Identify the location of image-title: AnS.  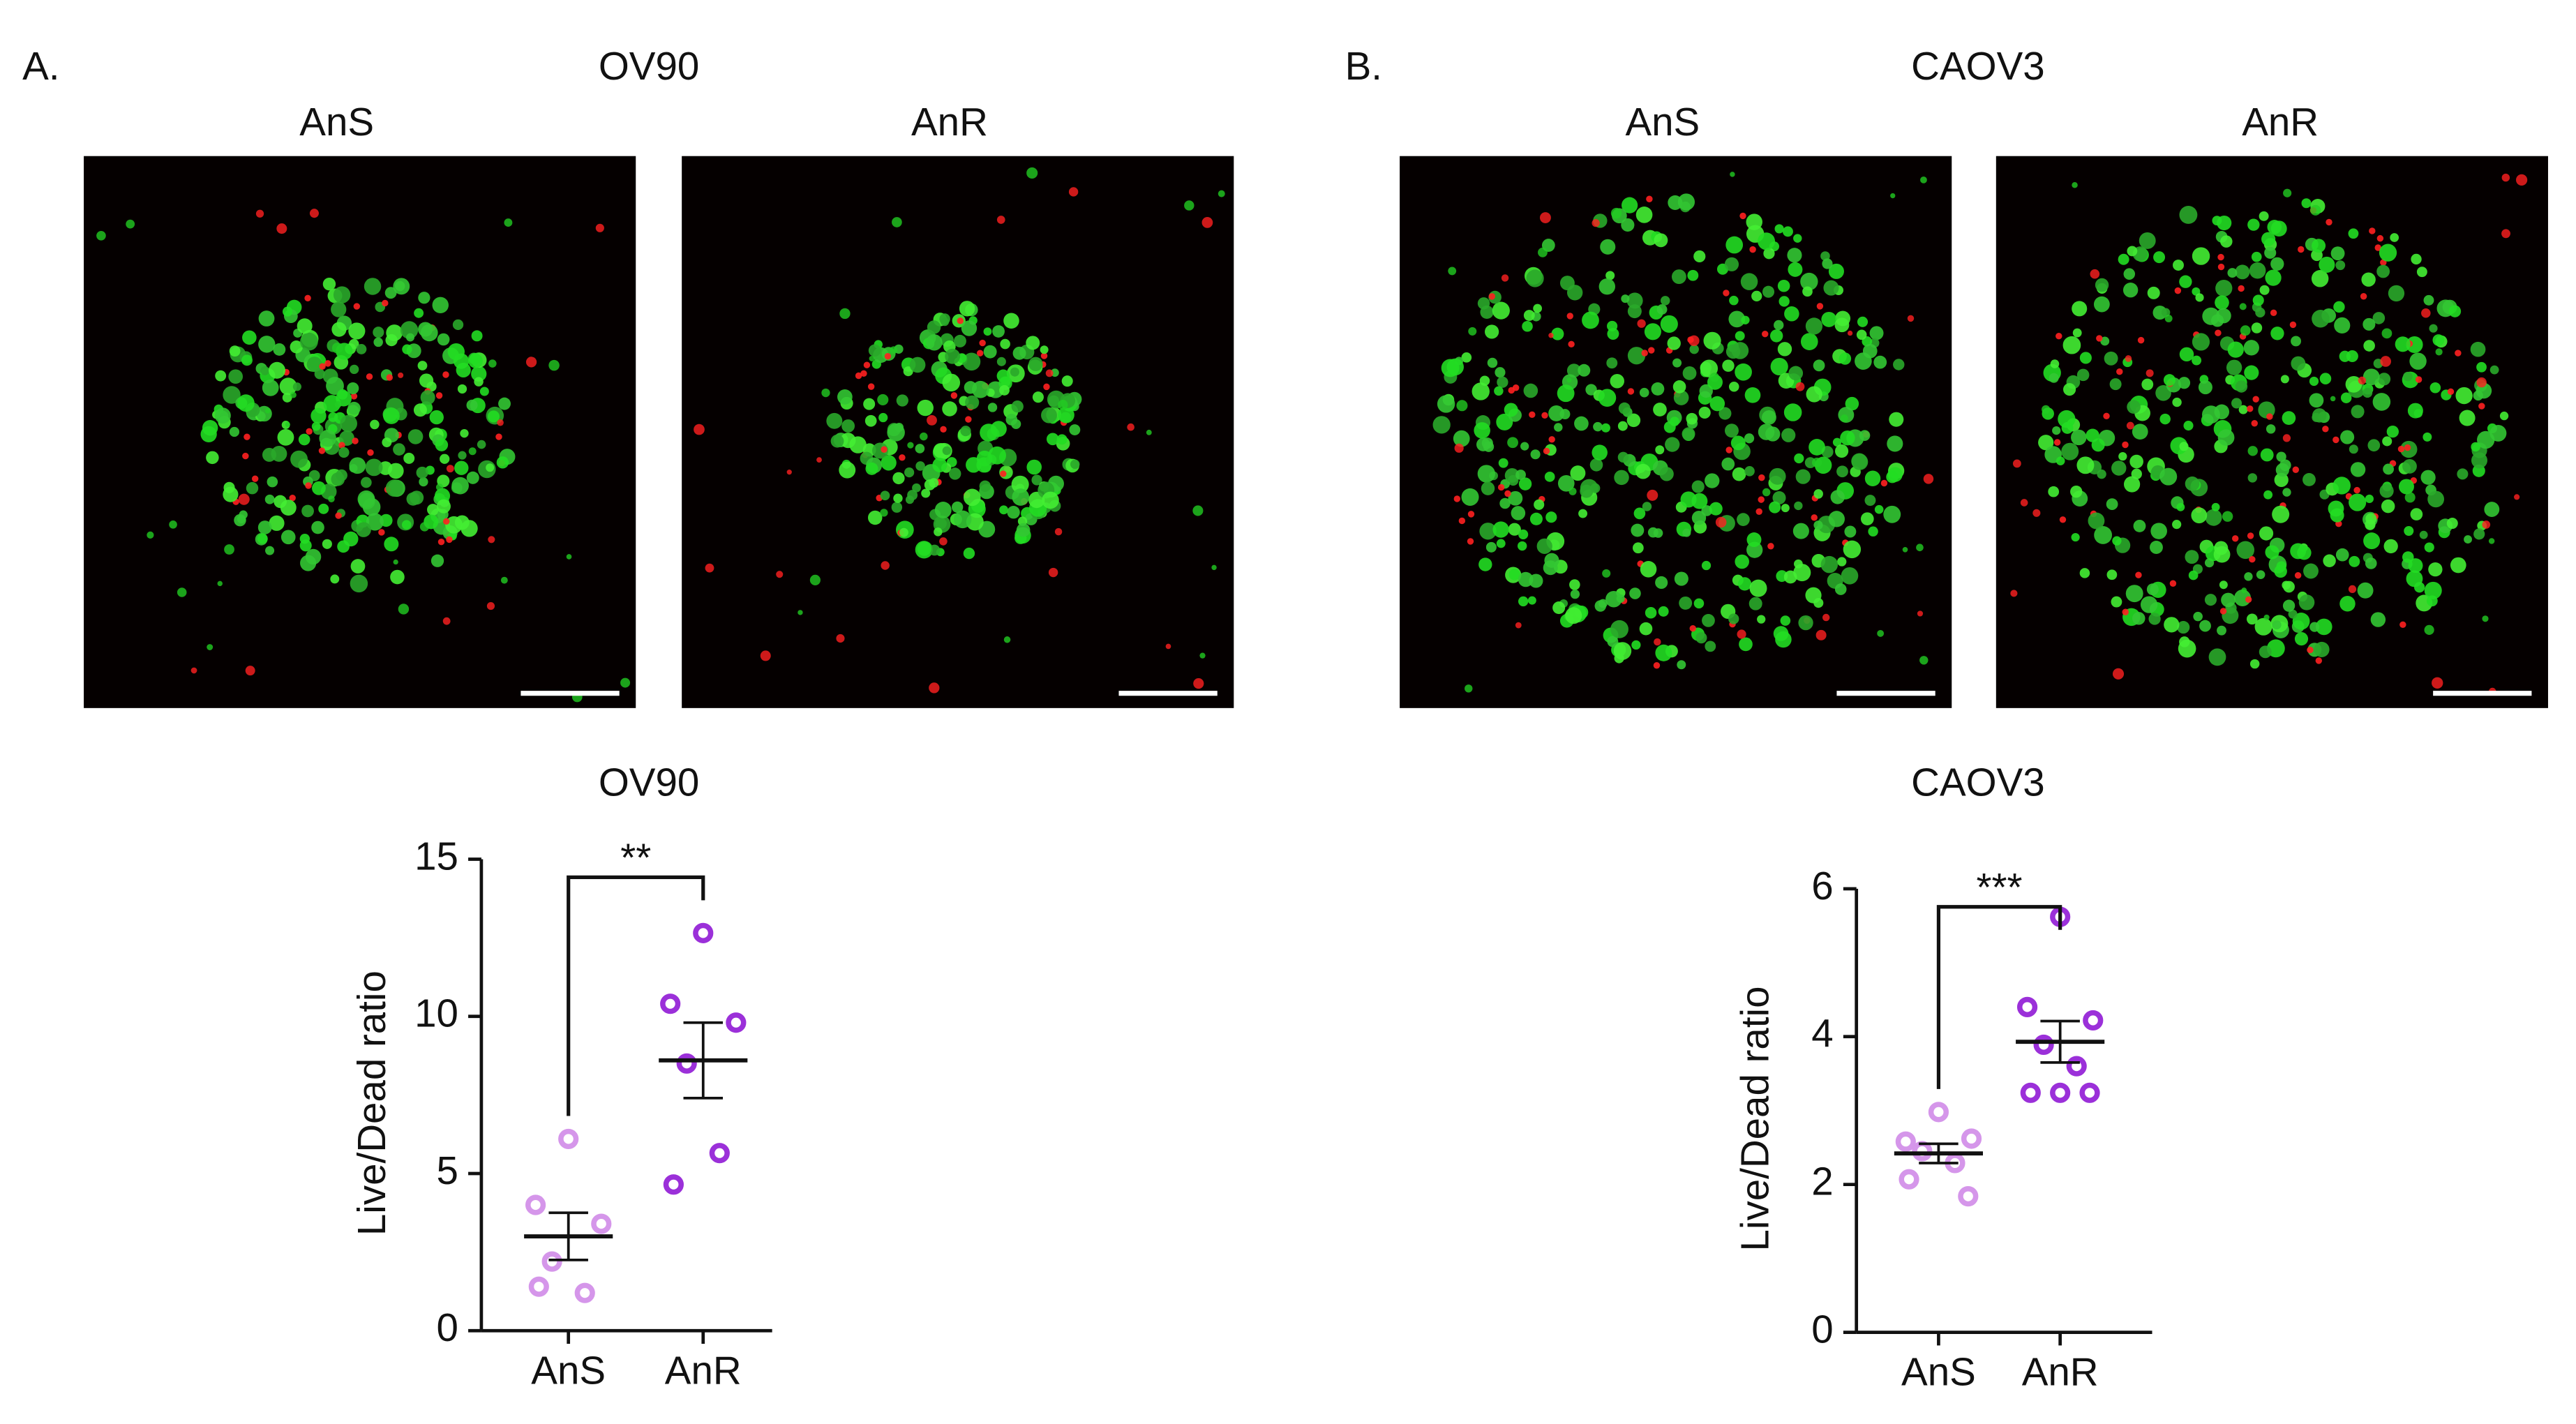
(1662, 122).